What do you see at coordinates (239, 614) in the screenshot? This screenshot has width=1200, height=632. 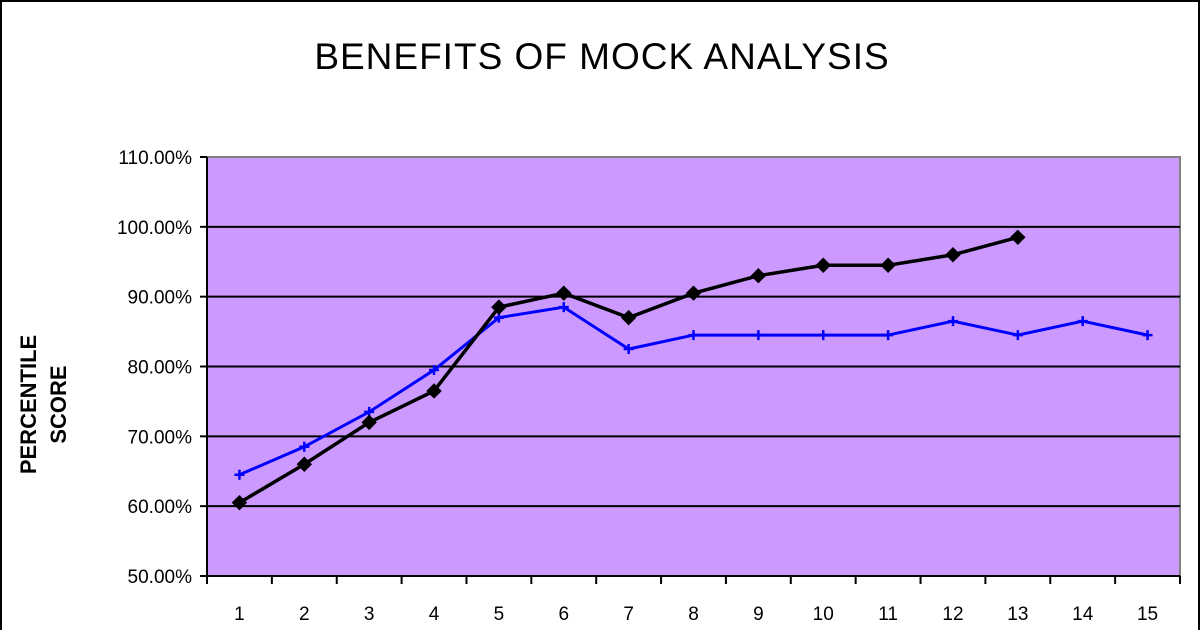 I see `x-tick-label-0: 1` at bounding box center [239, 614].